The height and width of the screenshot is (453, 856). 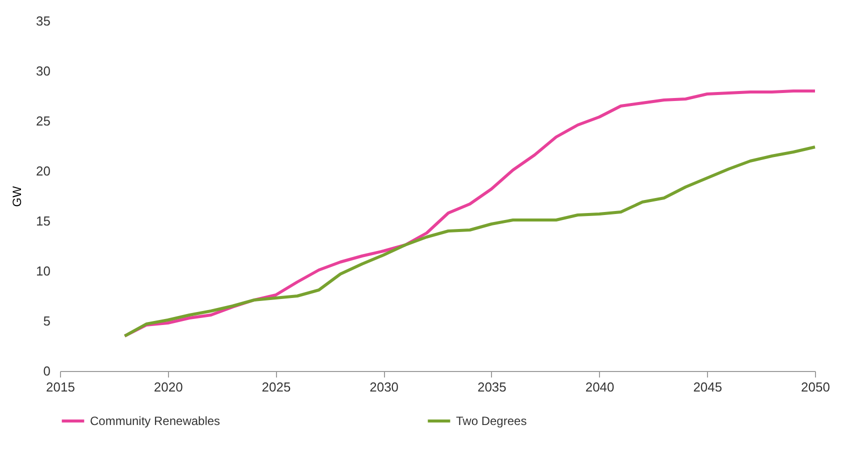 I want to click on x-tick-label: 2040, so click(x=599, y=387).